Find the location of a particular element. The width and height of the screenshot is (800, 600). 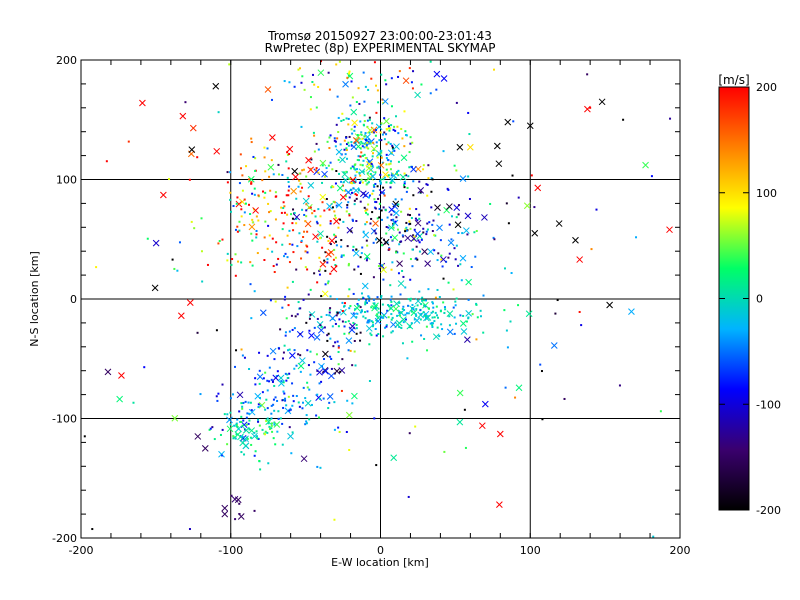

x-tick-label: -100 is located at coordinates (230, 550).